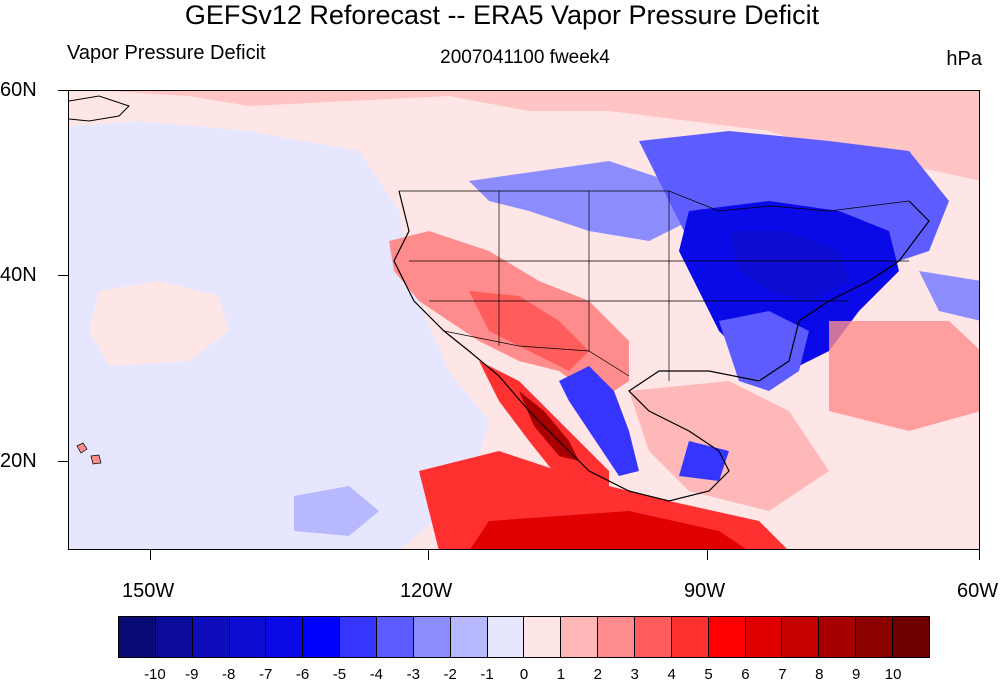  I want to click on lat-label-20n: 20N, so click(18, 461).